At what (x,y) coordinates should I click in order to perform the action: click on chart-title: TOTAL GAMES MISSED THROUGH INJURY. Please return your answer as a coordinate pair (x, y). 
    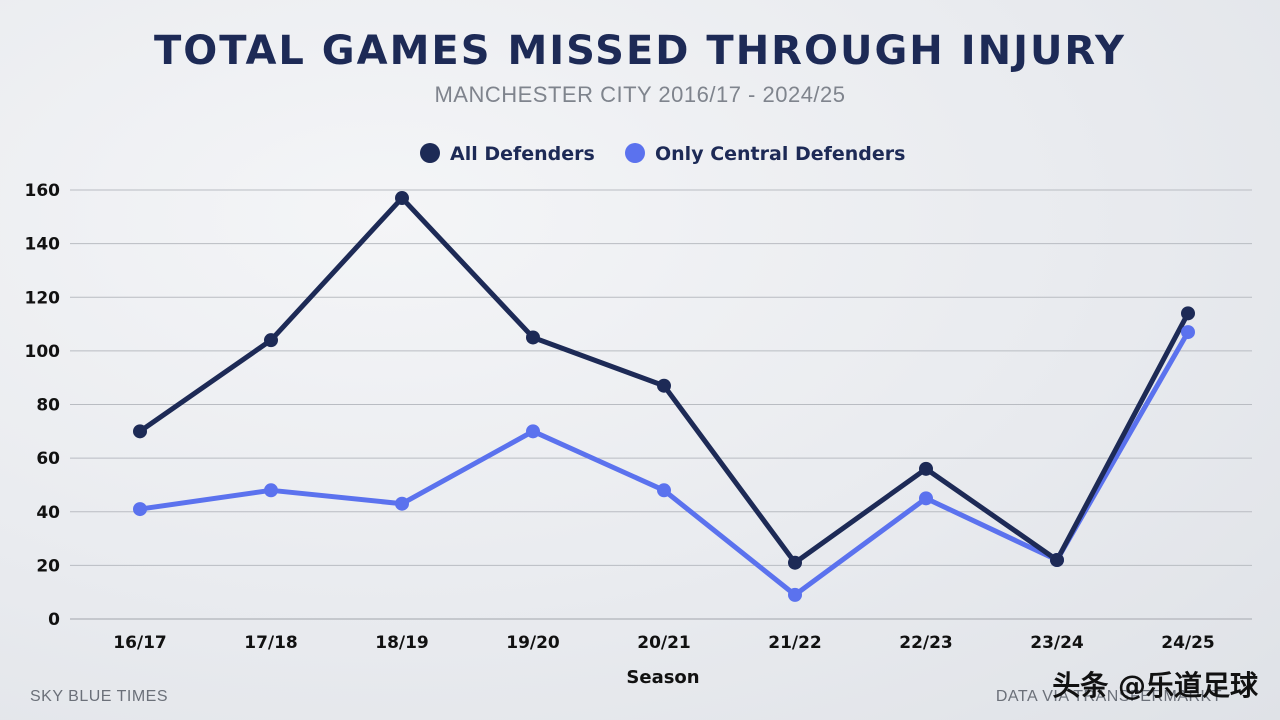
    Looking at the image, I should click on (640, 51).